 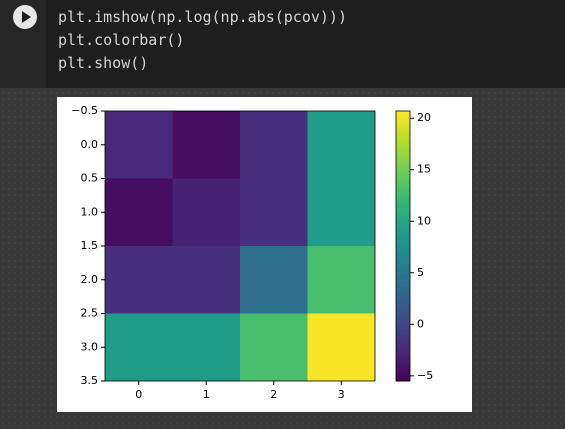 I want to click on y-tick-label: 1.5, so click(x=90, y=245).